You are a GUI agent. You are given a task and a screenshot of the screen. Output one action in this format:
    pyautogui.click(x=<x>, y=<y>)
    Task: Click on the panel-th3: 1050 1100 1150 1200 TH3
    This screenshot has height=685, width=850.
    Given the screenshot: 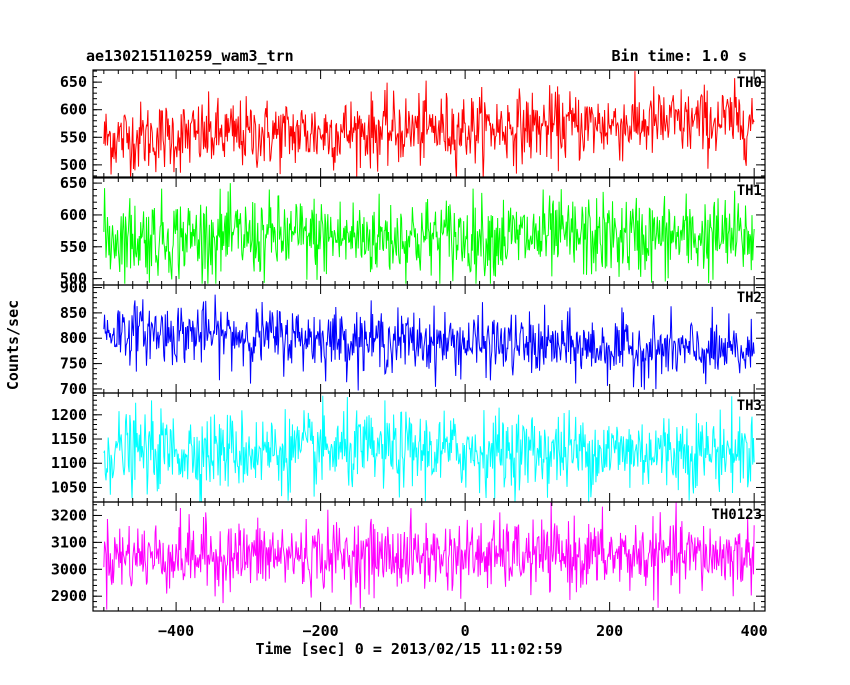 What is the action you would take?
    pyautogui.click(x=408, y=447)
    